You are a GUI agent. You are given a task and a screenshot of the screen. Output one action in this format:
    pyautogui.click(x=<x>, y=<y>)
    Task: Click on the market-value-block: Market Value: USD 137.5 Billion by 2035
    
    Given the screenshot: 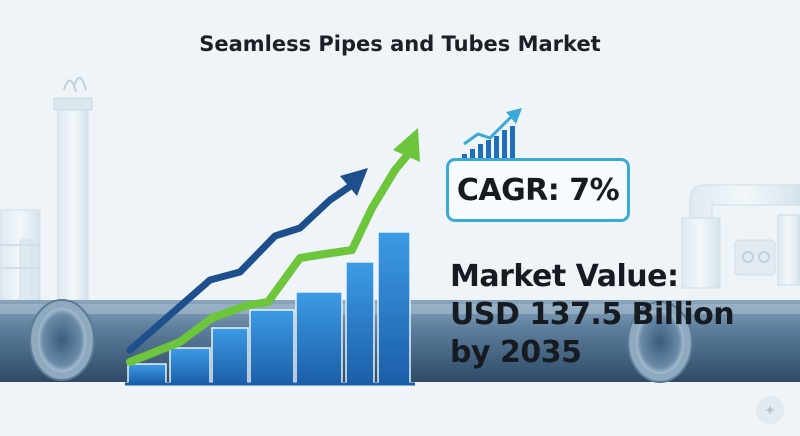 What is the action you would take?
    pyautogui.click(x=615, y=315)
    